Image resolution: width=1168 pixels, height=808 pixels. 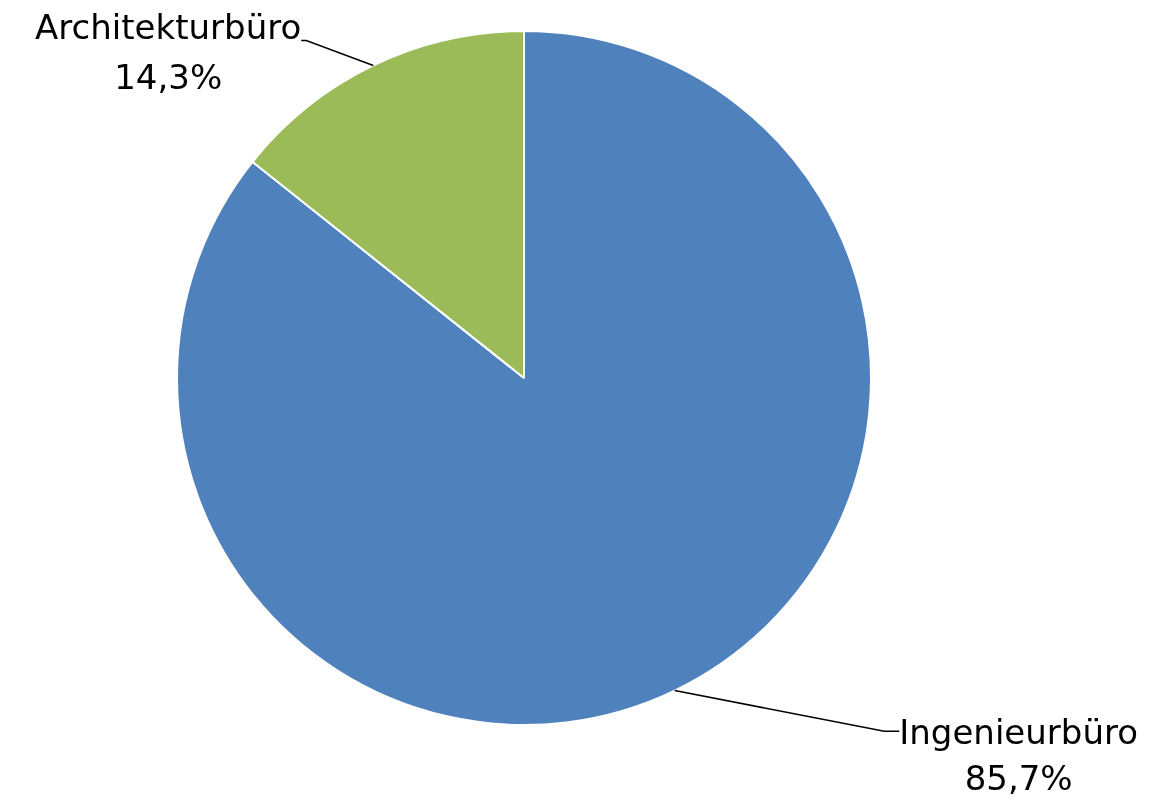 What do you see at coordinates (168, 77) in the screenshot?
I see `data-label: 14,3%` at bounding box center [168, 77].